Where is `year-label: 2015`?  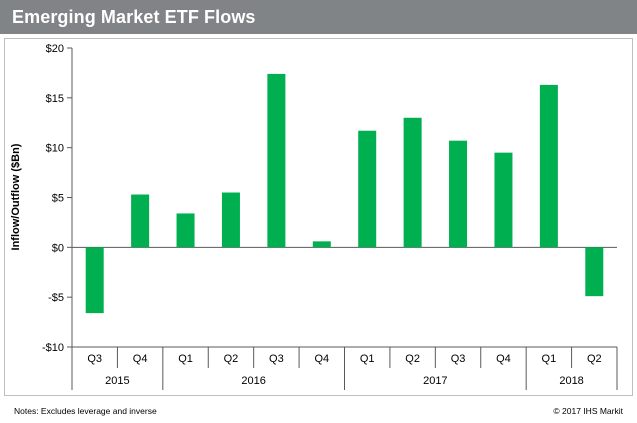 year-label: 2015 is located at coordinates (117, 381).